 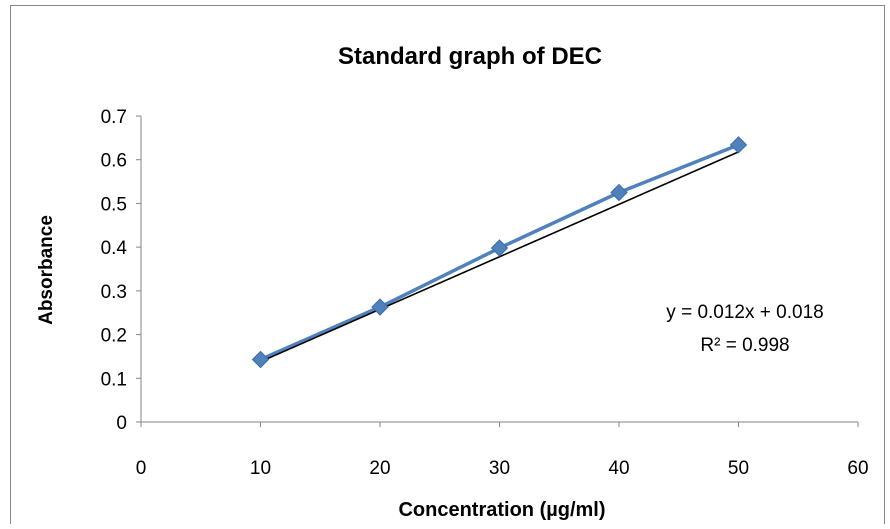 What do you see at coordinates (114, 379) in the screenshot?
I see `y-tick-label: 0.1` at bounding box center [114, 379].